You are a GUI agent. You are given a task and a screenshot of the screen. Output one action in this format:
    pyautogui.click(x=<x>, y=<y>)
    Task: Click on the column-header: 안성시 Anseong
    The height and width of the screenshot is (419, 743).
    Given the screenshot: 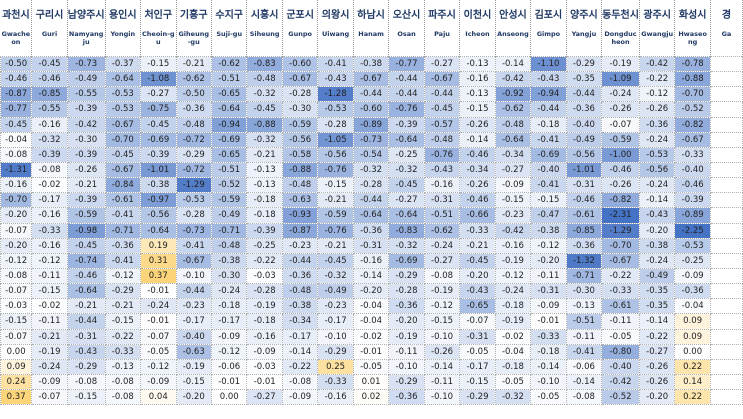 What is the action you would take?
    pyautogui.click(x=513, y=28)
    